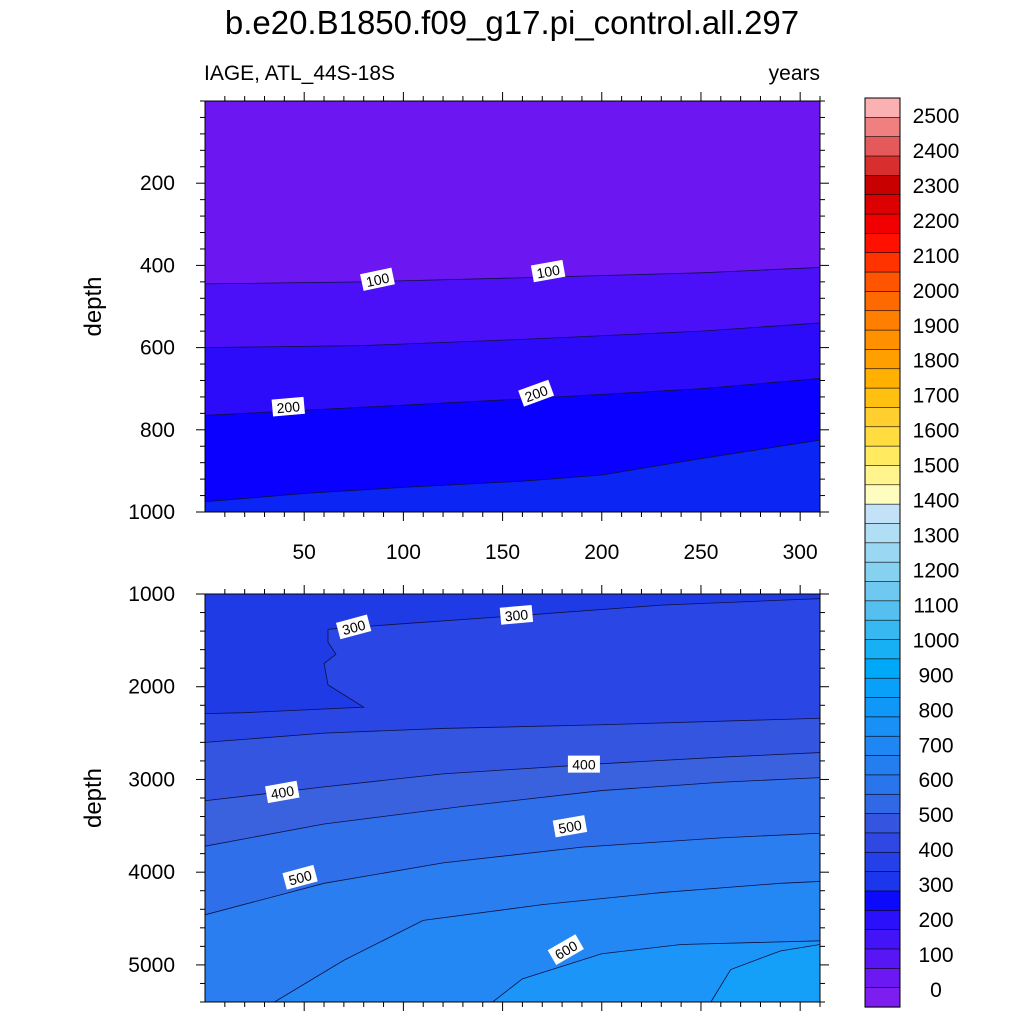 This screenshot has height=1024, width=1024. I want to click on colorbar-tick-label: 200, so click(935, 920).